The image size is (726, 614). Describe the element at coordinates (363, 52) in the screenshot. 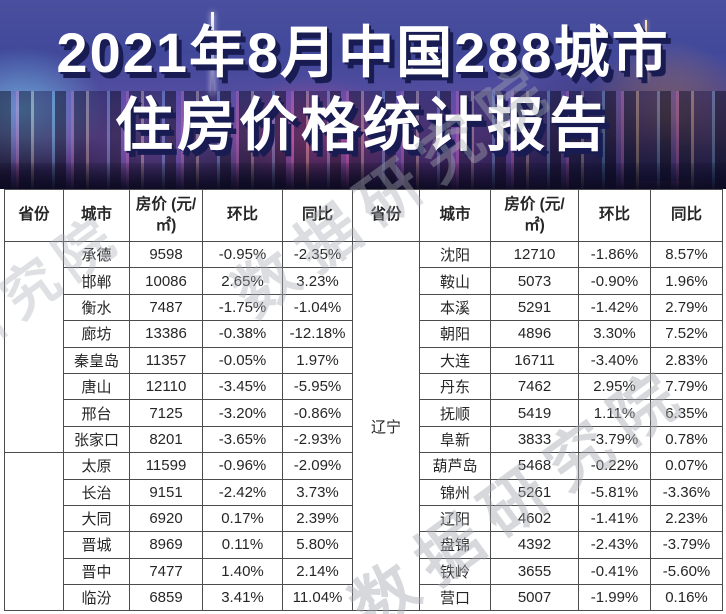

I see `report-title-line1: 2021年8月中国288城市` at that location.